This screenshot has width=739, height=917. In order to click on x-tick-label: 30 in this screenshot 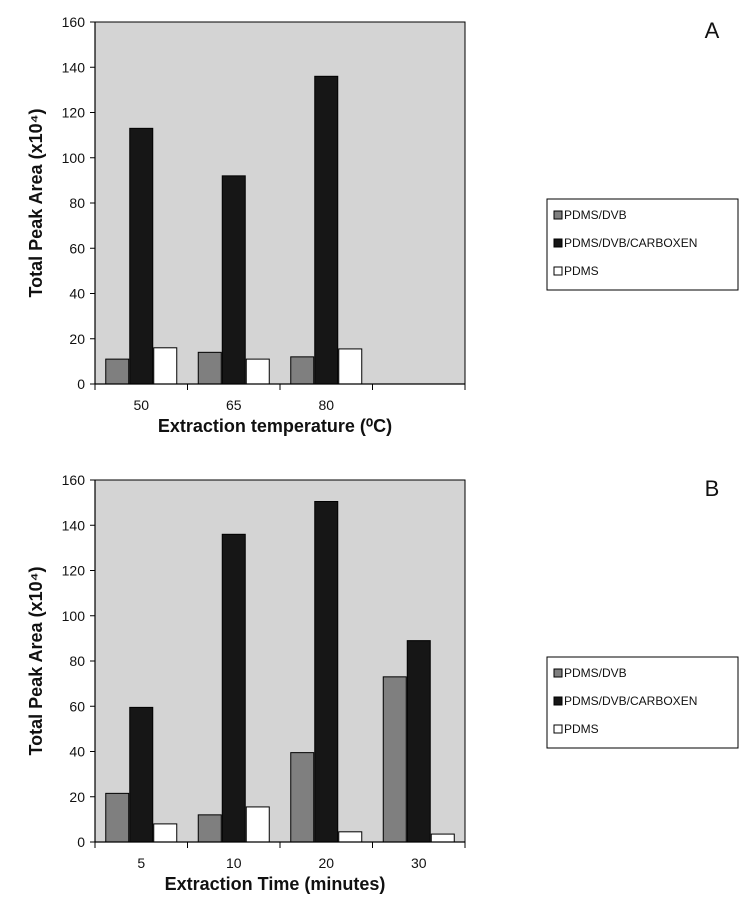, I will do `click(419, 863)`.